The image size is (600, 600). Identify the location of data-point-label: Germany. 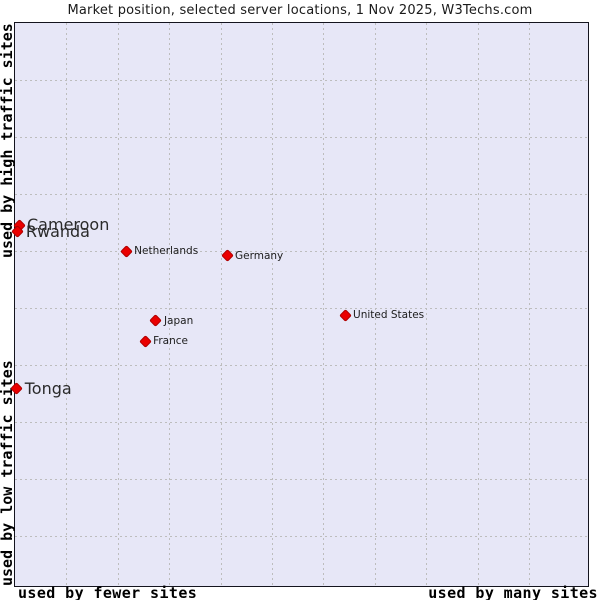
(259, 255).